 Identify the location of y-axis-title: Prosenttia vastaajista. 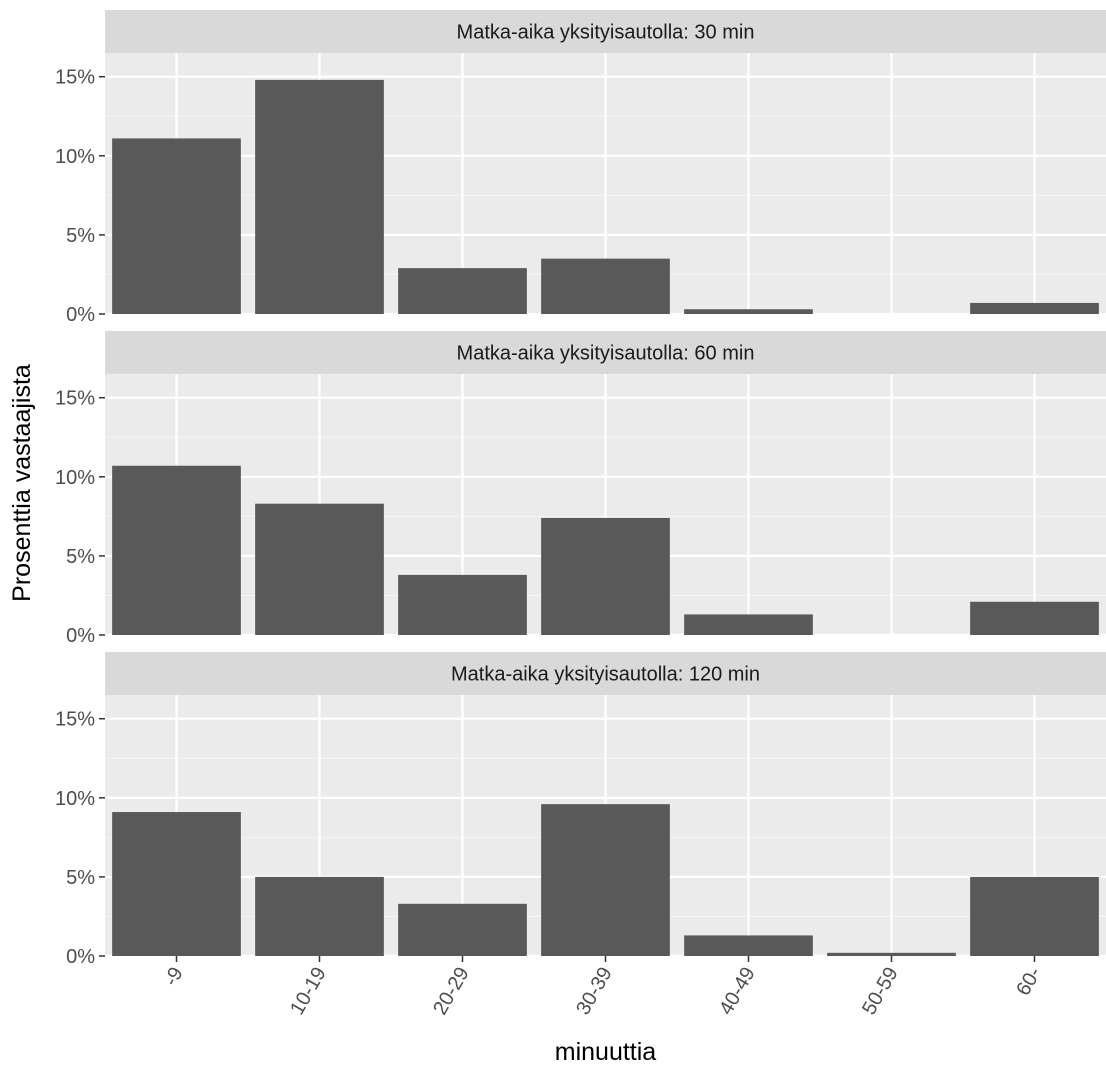
(22, 483).